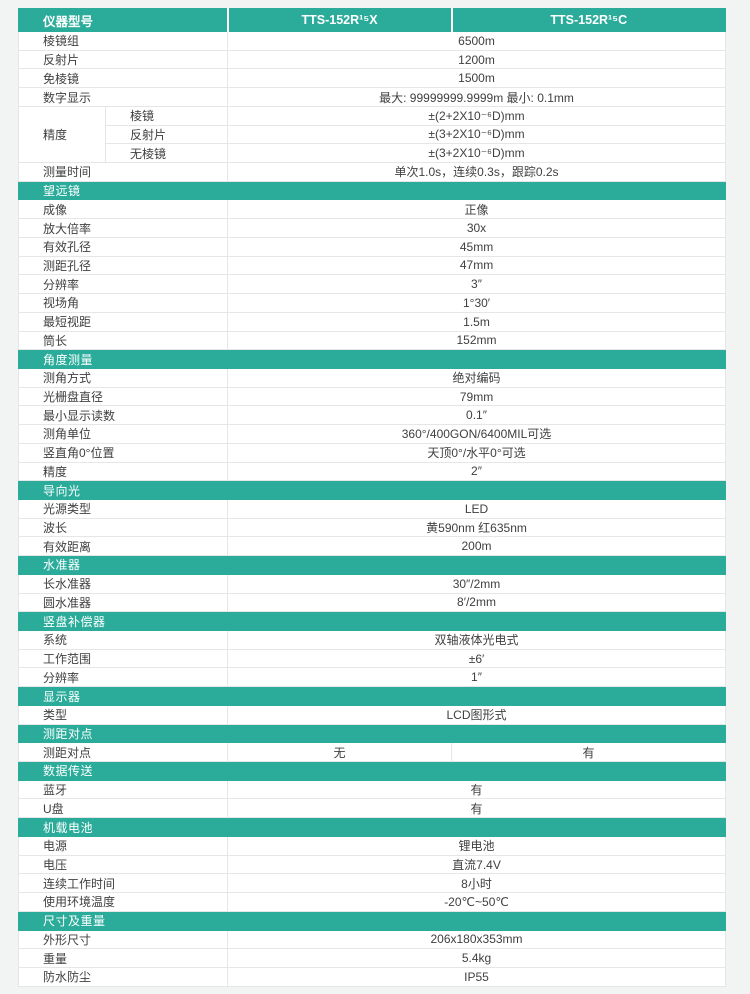 This screenshot has width=750, height=994. What do you see at coordinates (477, 583) in the screenshot?
I see `spec-value-cell: 30″/2mm` at bounding box center [477, 583].